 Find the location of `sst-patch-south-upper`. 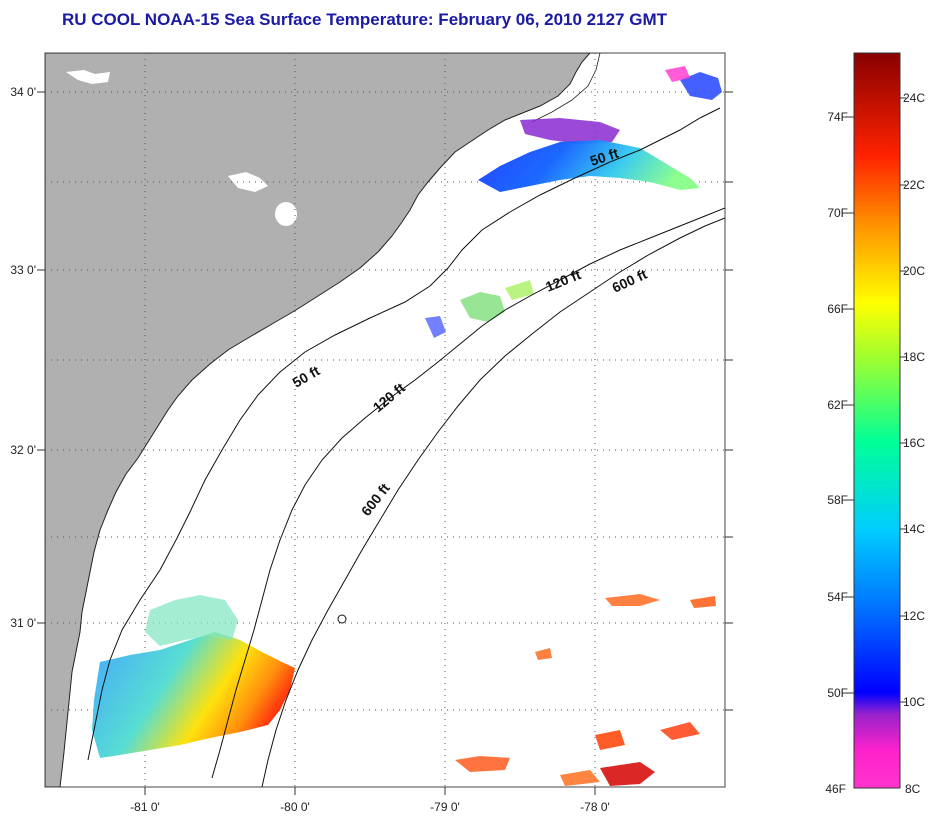

sst-patch-south-upper is located at coordinates (191, 620).